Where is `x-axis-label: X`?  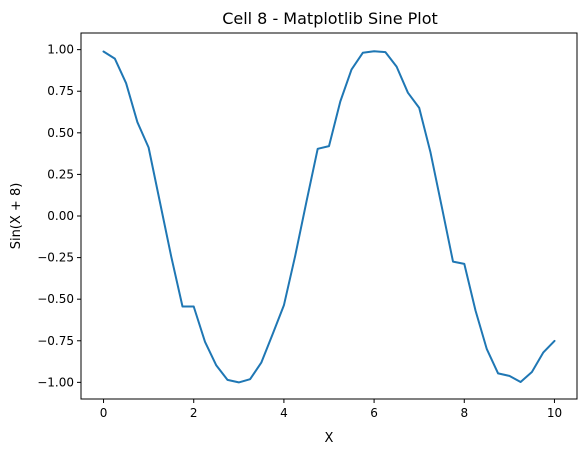
x-axis-label: X is located at coordinates (329, 438).